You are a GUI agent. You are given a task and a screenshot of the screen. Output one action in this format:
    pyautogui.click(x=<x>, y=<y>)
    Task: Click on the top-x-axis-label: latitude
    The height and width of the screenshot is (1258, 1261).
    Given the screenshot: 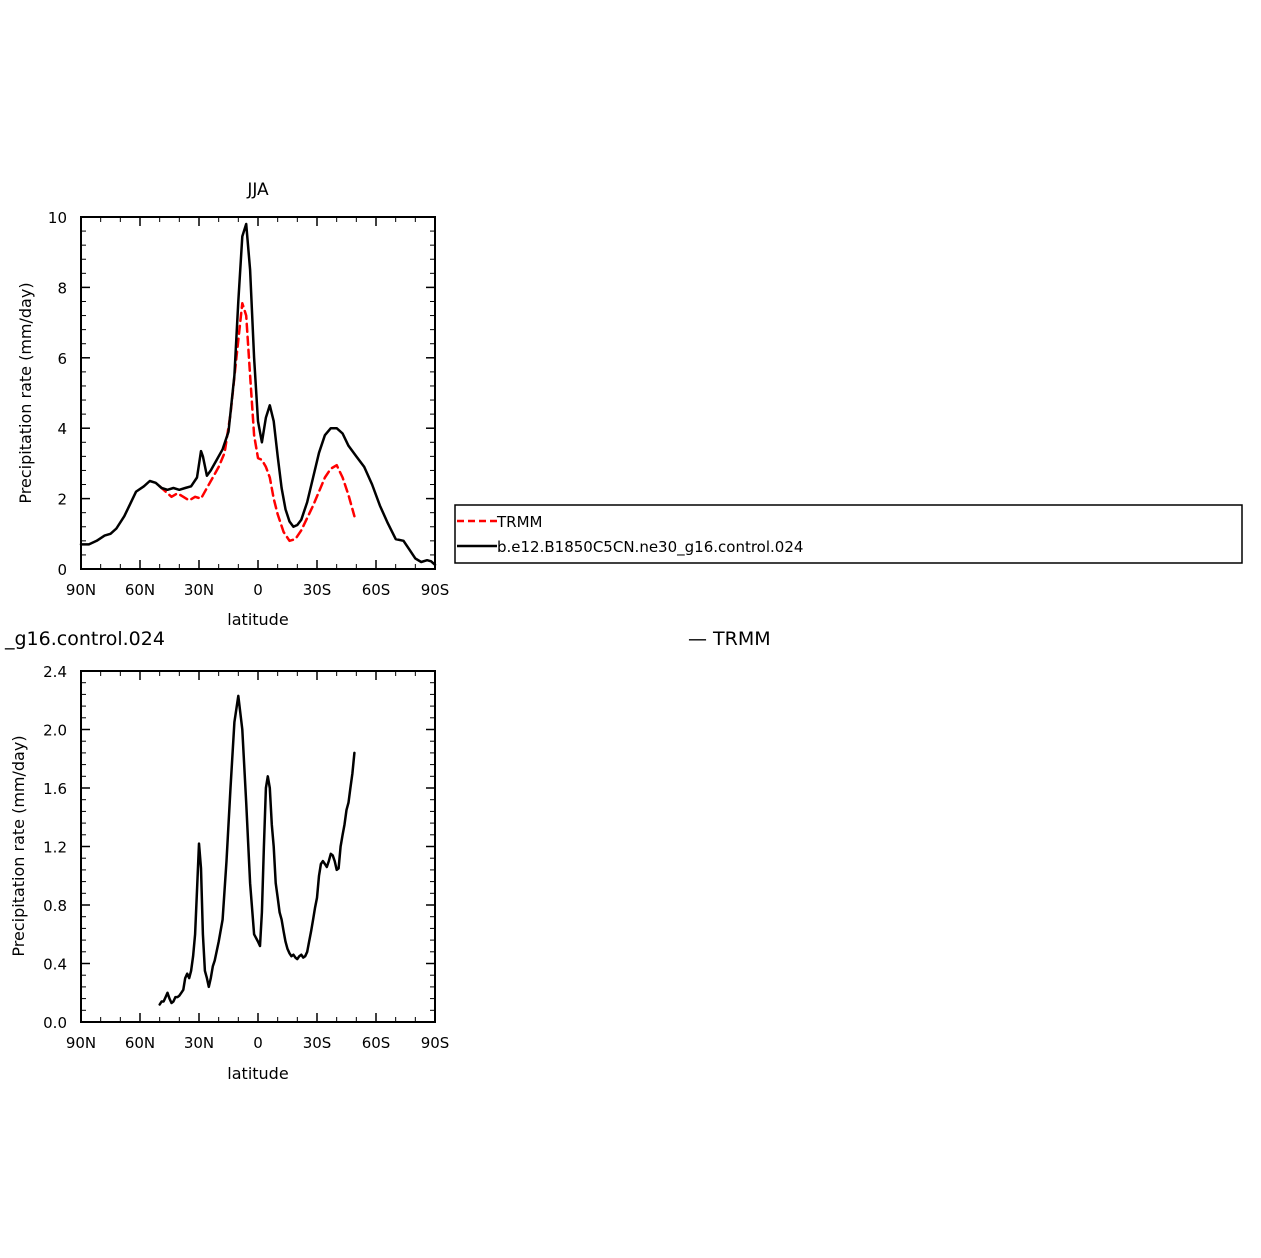 What is the action you would take?
    pyautogui.click(x=257, y=619)
    